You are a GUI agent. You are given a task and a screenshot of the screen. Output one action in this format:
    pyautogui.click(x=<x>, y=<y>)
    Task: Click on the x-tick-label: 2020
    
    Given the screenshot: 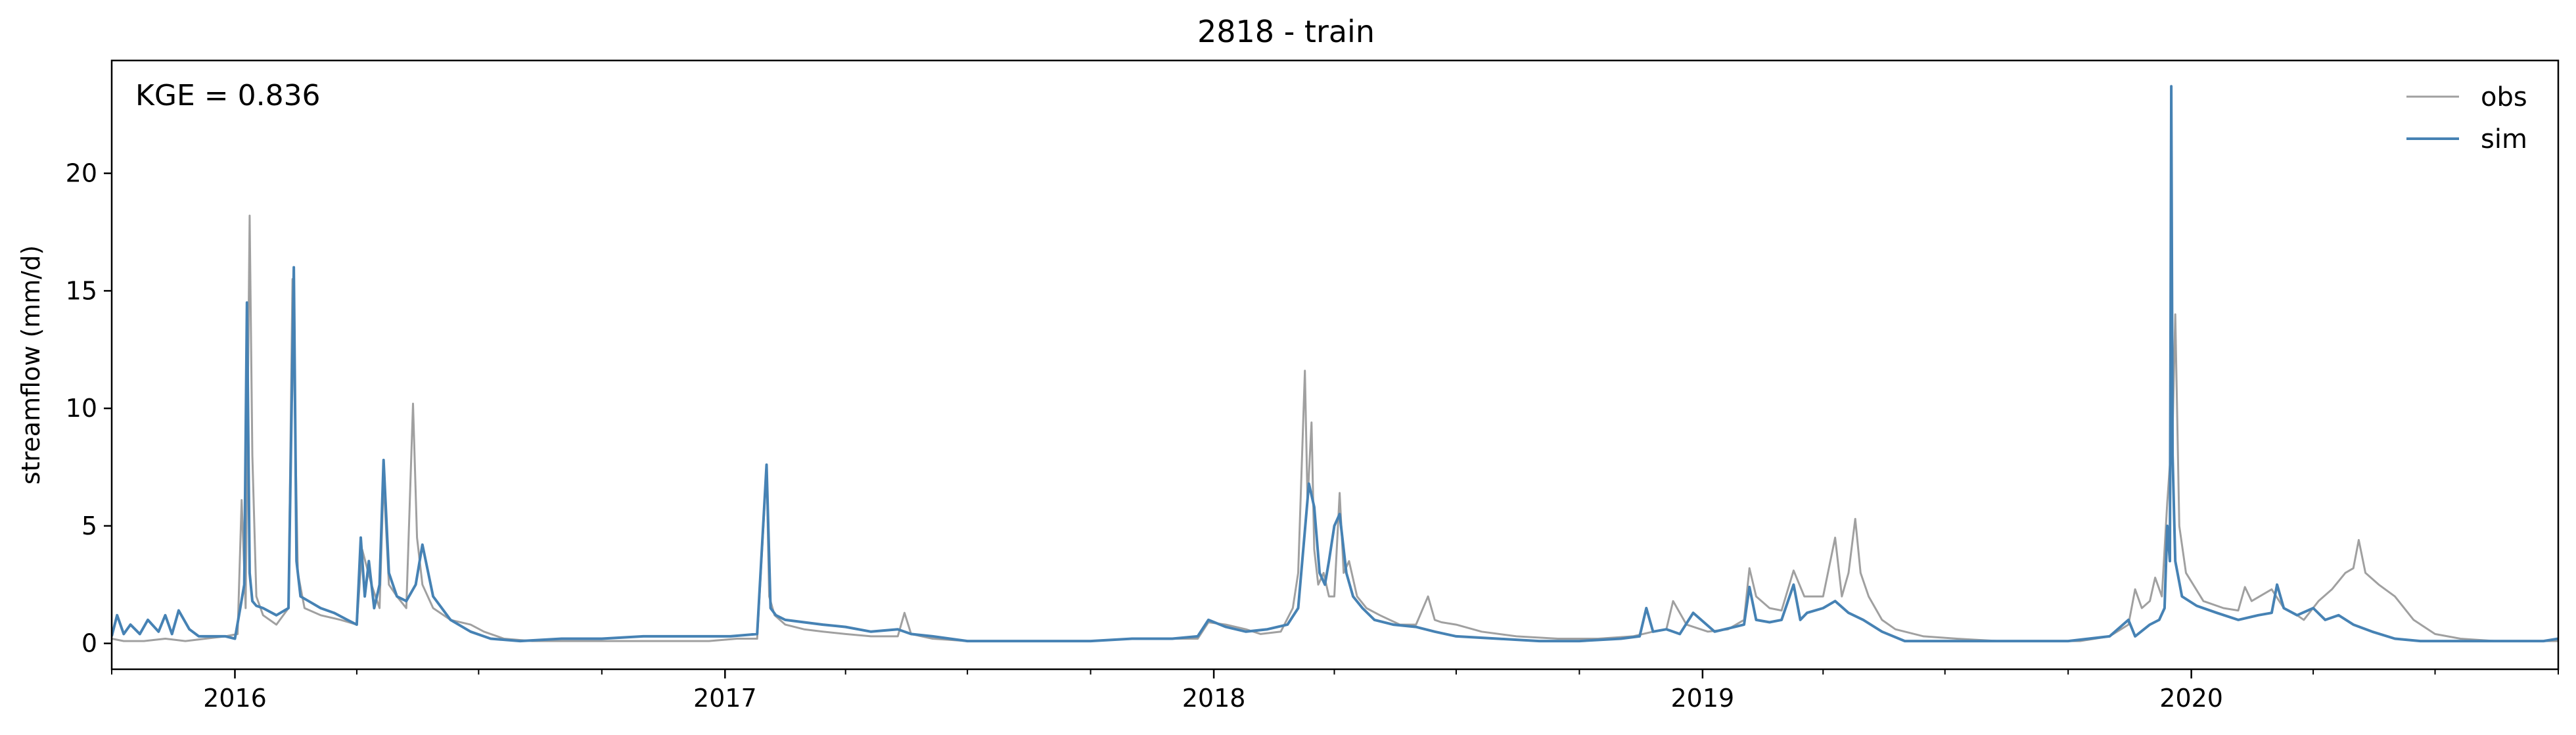 What is the action you would take?
    pyautogui.click(x=2191, y=698)
    